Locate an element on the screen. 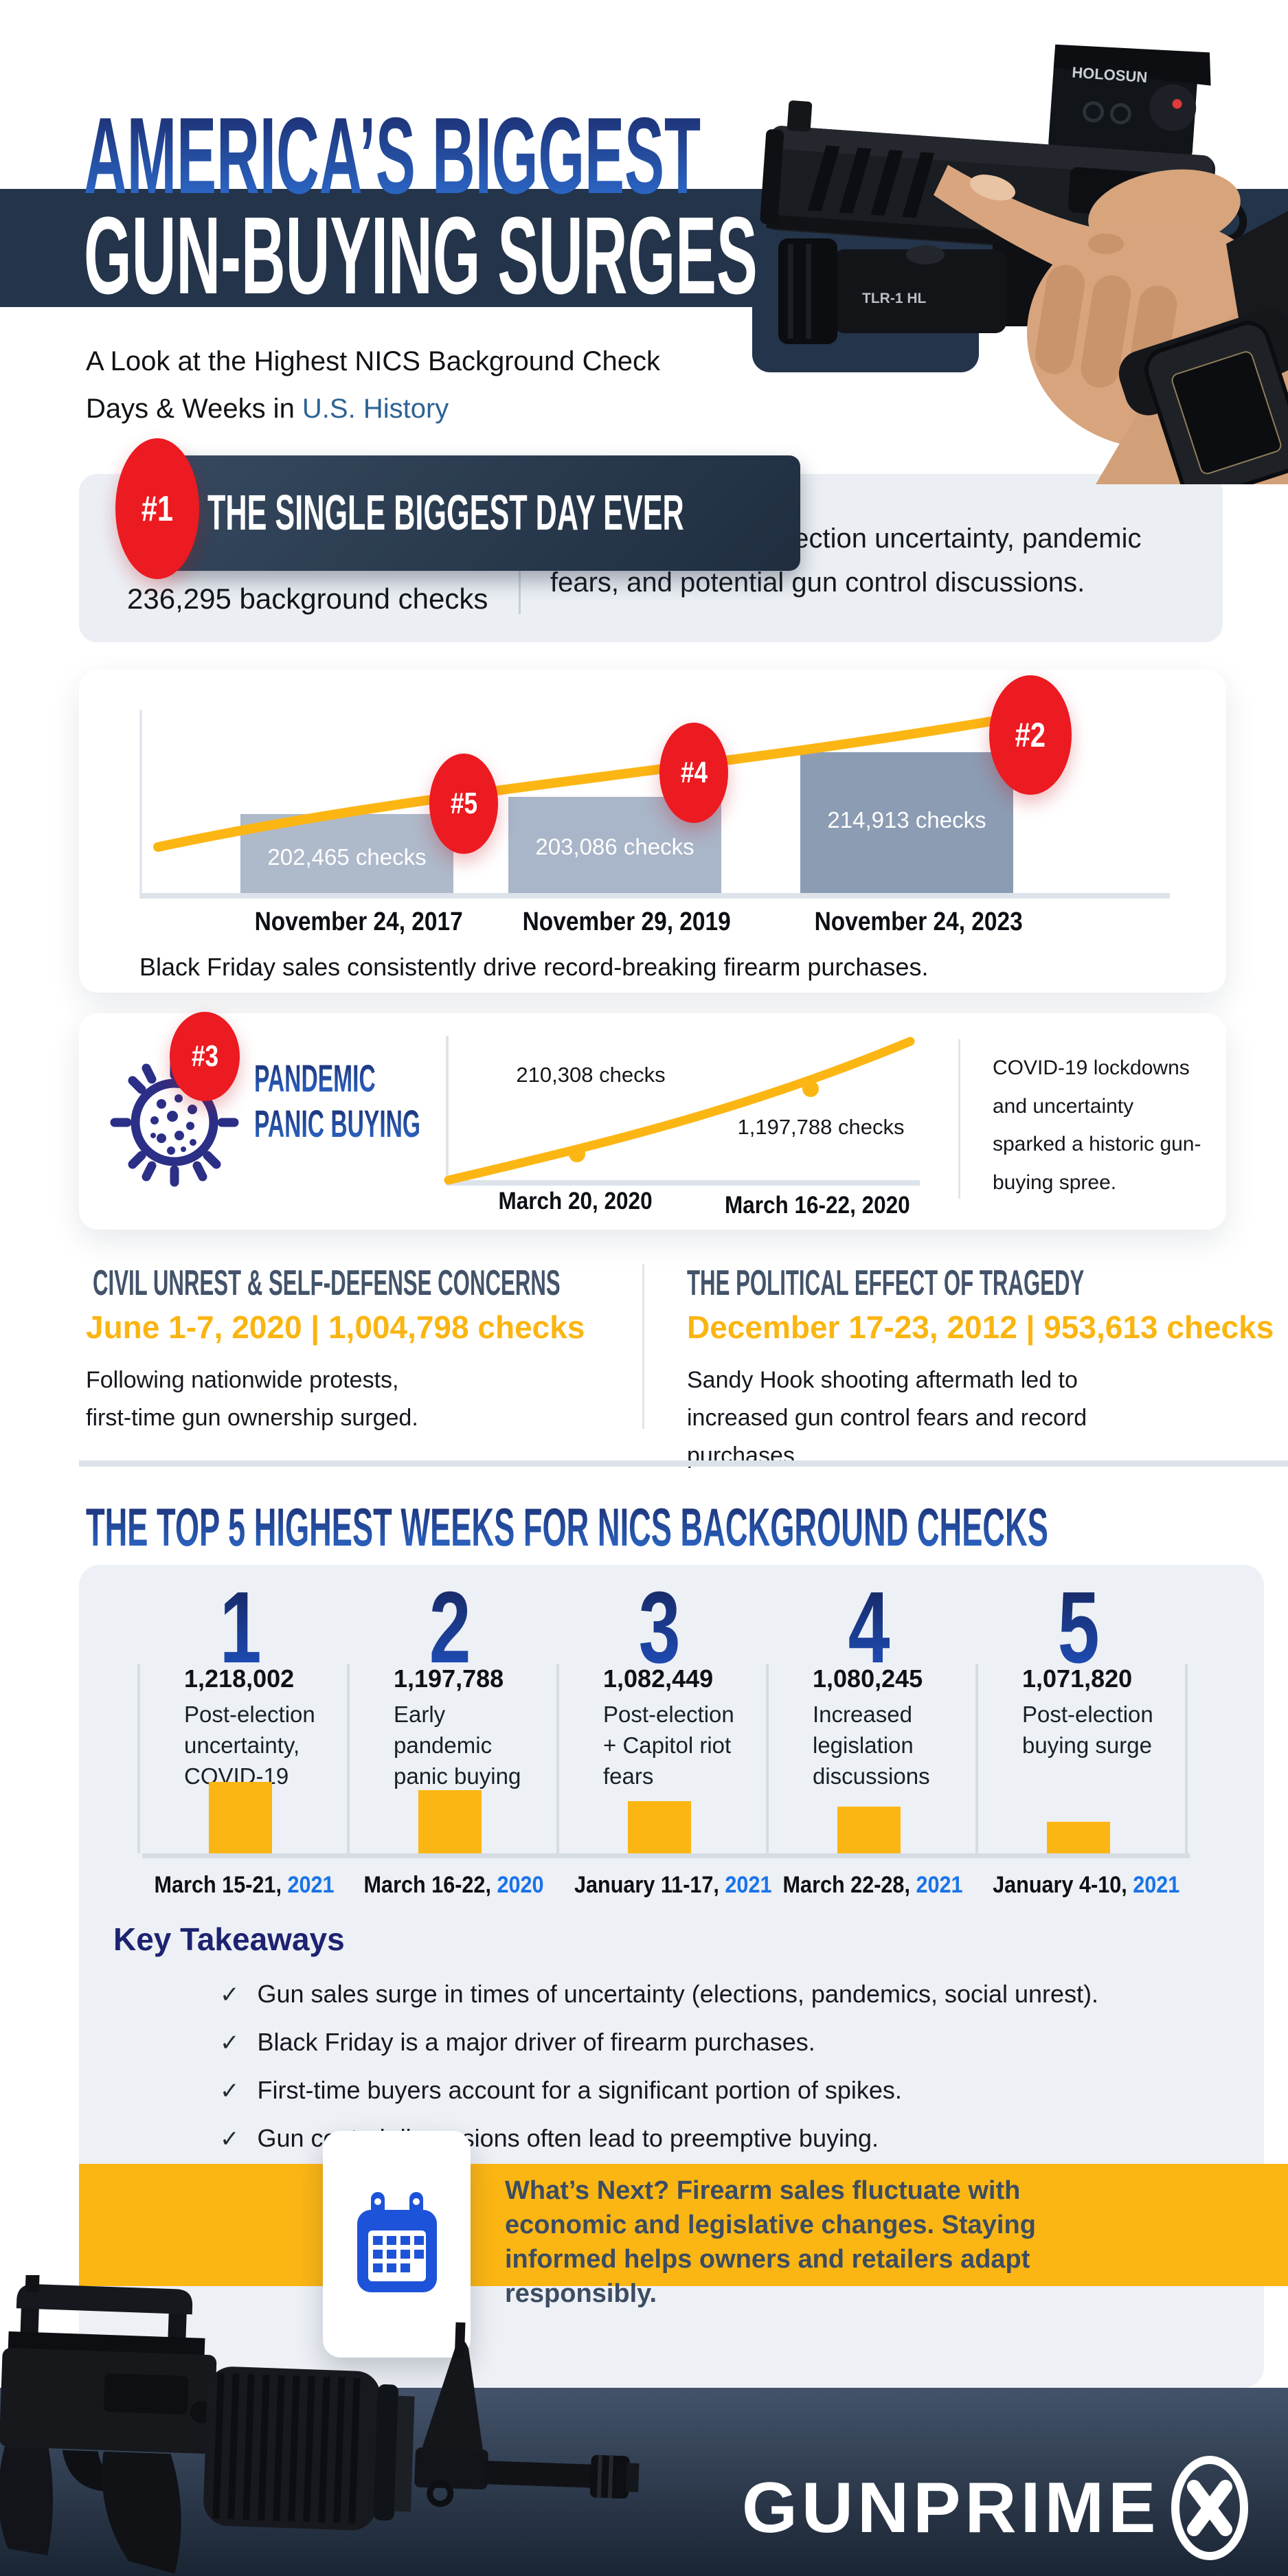 The image size is (1288, 2576). rank-badge-5: #5 is located at coordinates (463, 804).